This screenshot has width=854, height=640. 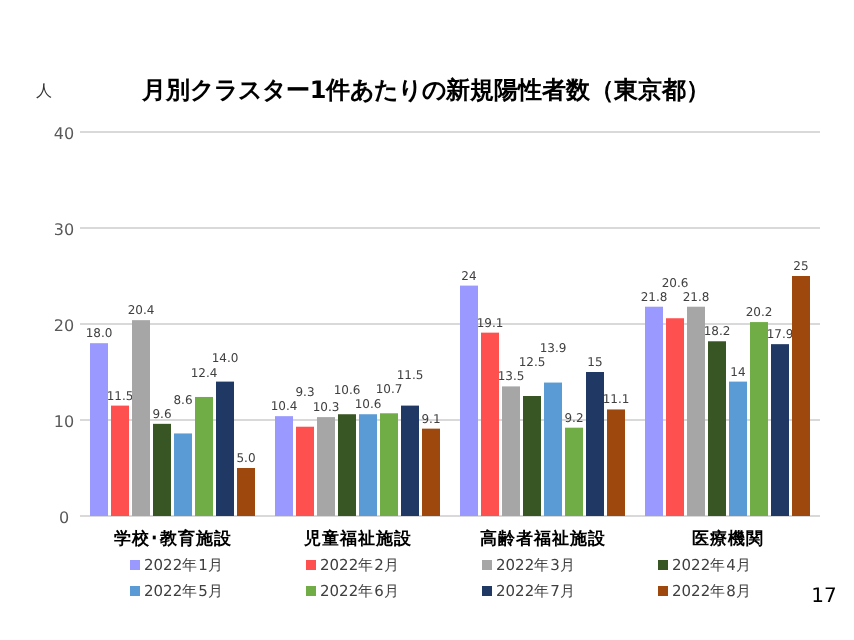 I want to click on y-tick-label: 10, so click(x=64, y=422).